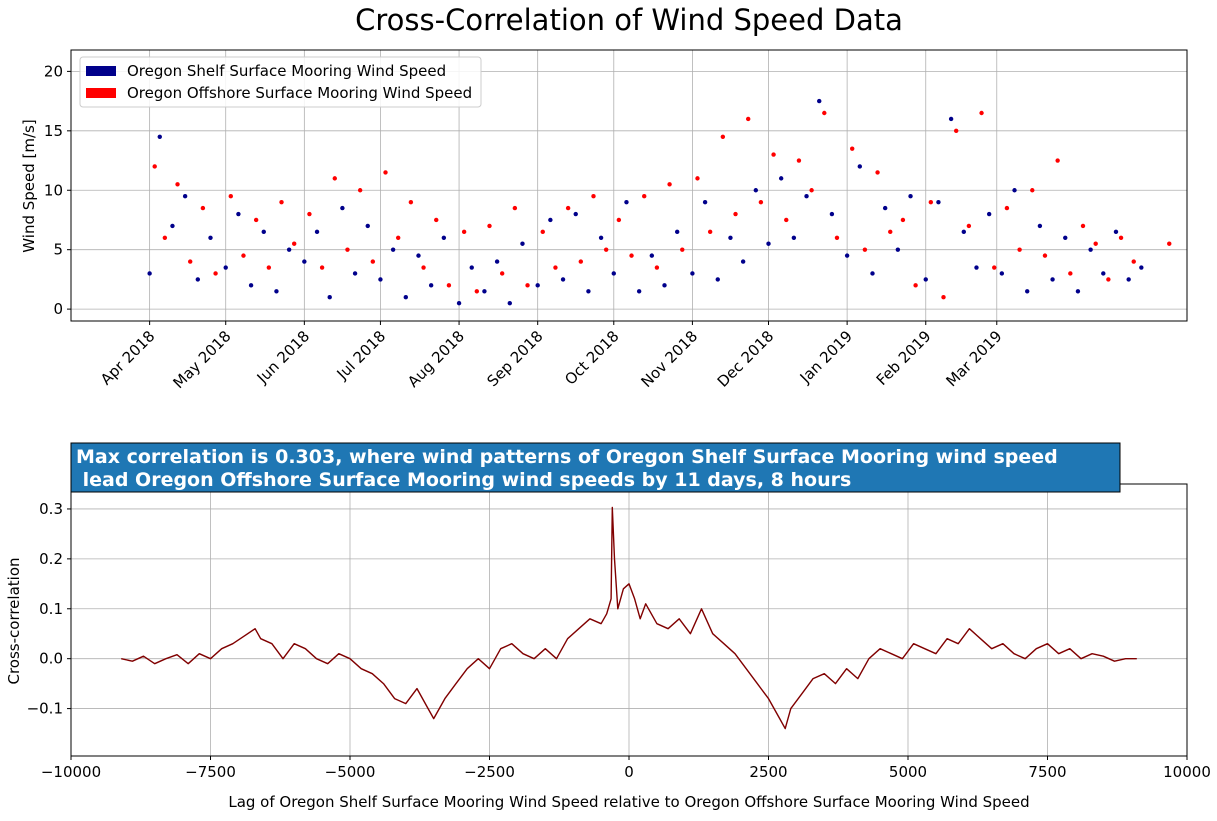 The image size is (1217, 821). Describe the element at coordinates (514, 358) in the screenshot. I see `top-x-tick-label: Sep 2018` at that location.